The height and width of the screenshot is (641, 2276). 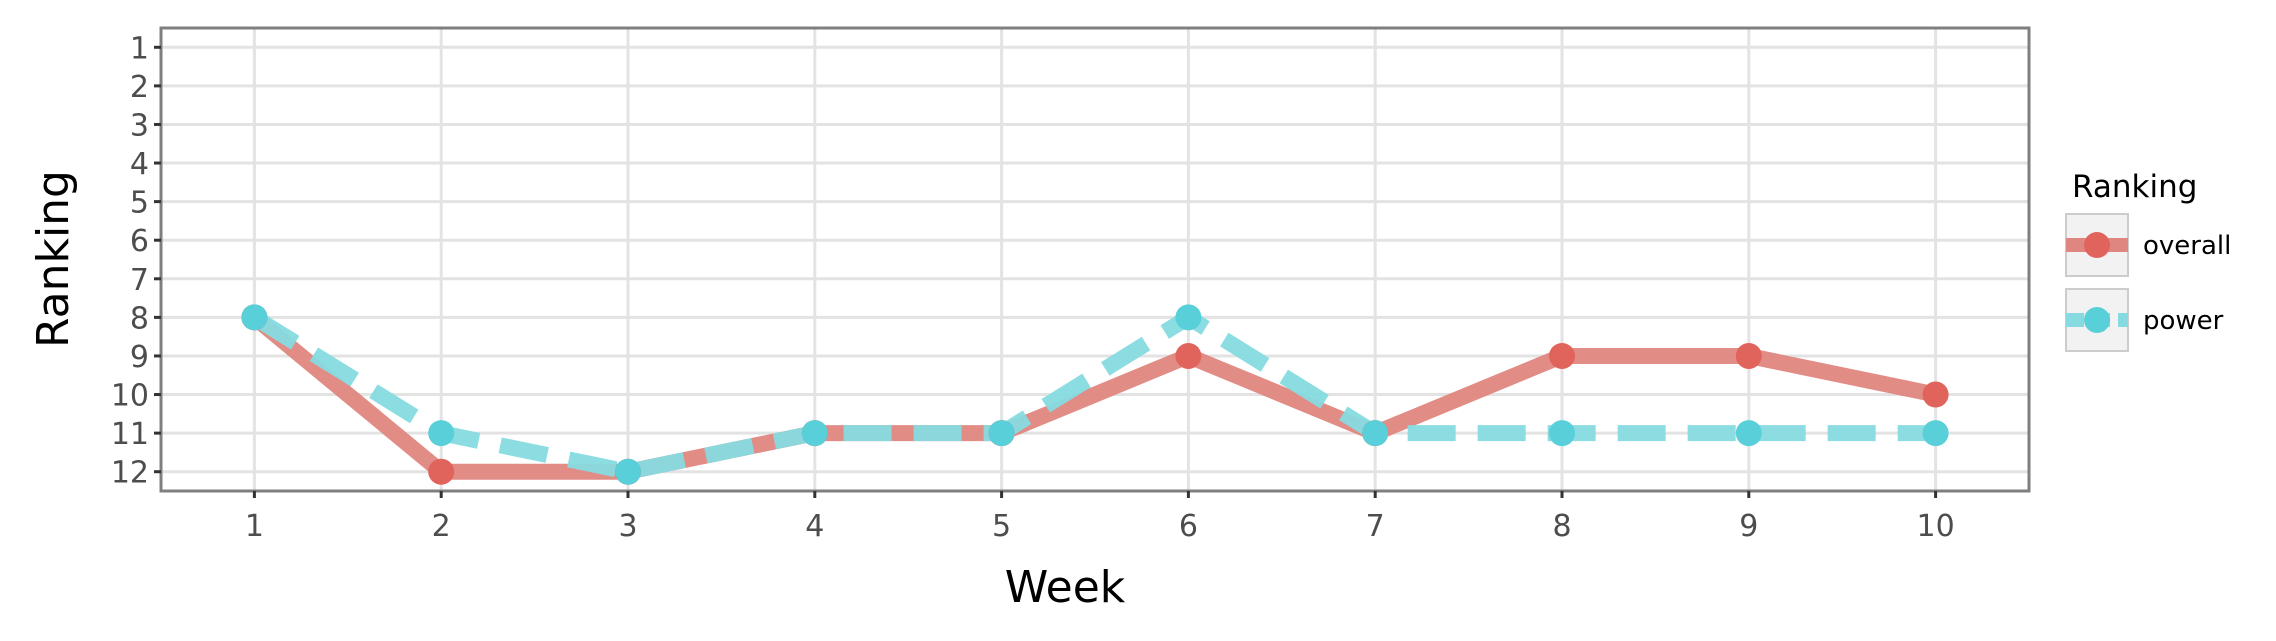 I want to click on x-tick-label: 3, so click(x=627, y=526).